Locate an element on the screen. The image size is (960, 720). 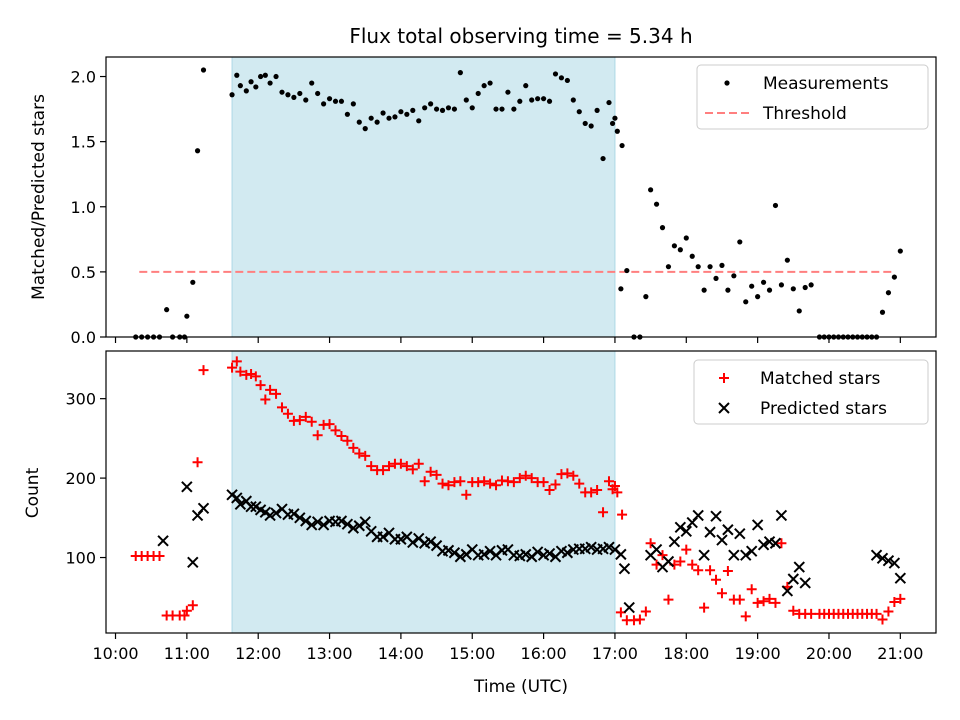
y-tick-label: 0.0 is located at coordinates (83, 337).